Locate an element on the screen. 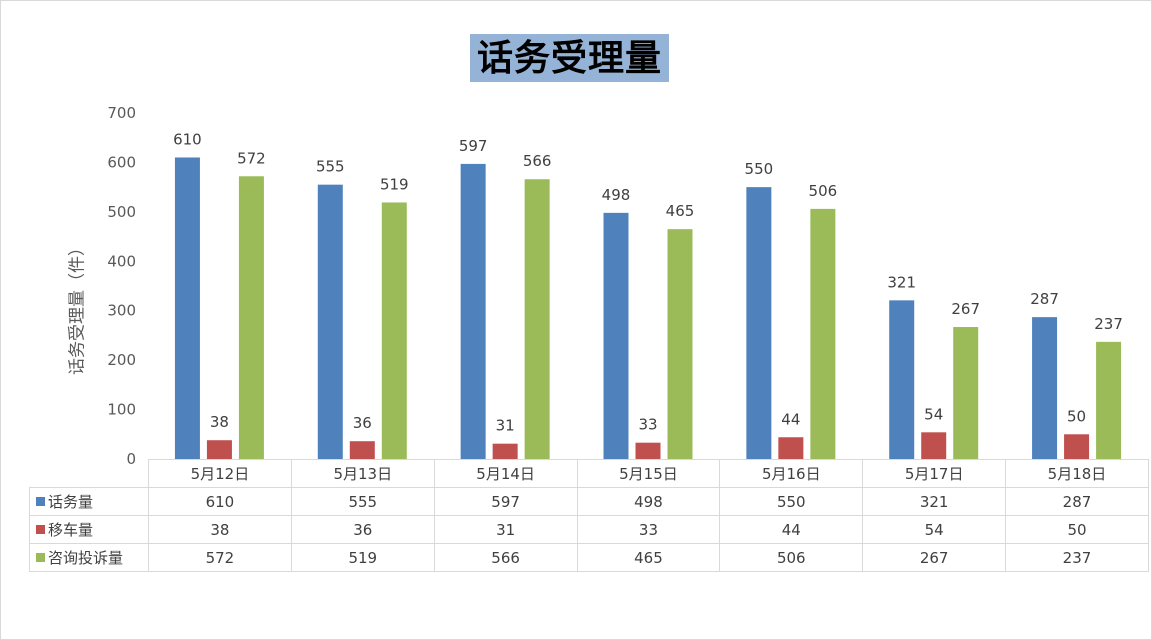  table-cell: 506 is located at coordinates (791, 557).